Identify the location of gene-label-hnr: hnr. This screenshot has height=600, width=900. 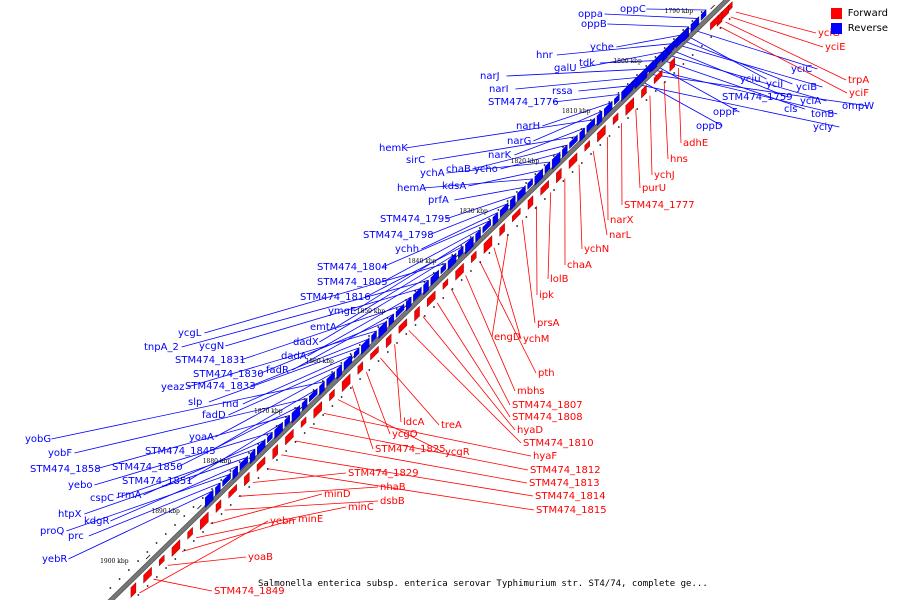
(545, 55).